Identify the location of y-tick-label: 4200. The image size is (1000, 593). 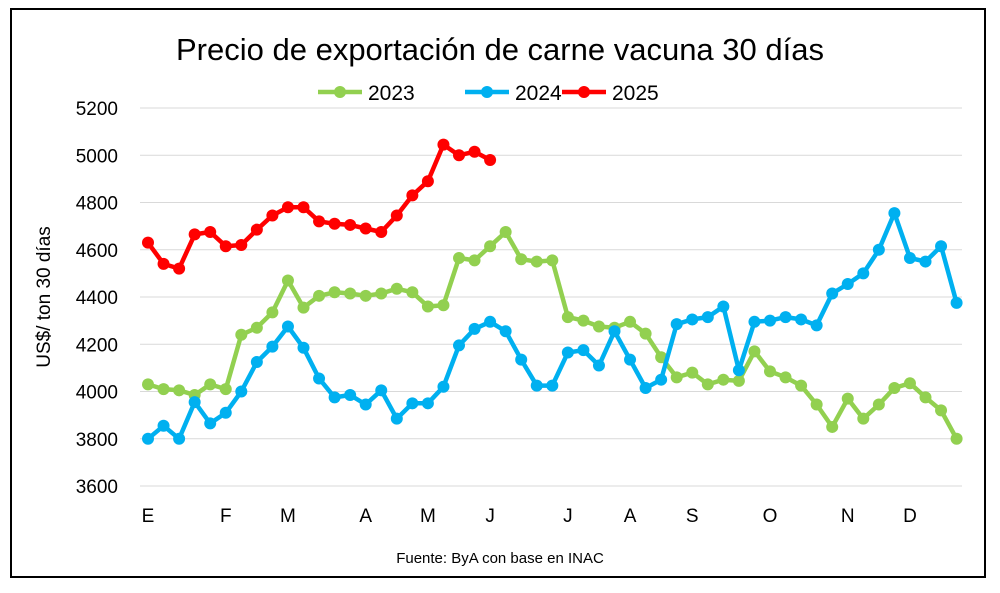
(97, 345).